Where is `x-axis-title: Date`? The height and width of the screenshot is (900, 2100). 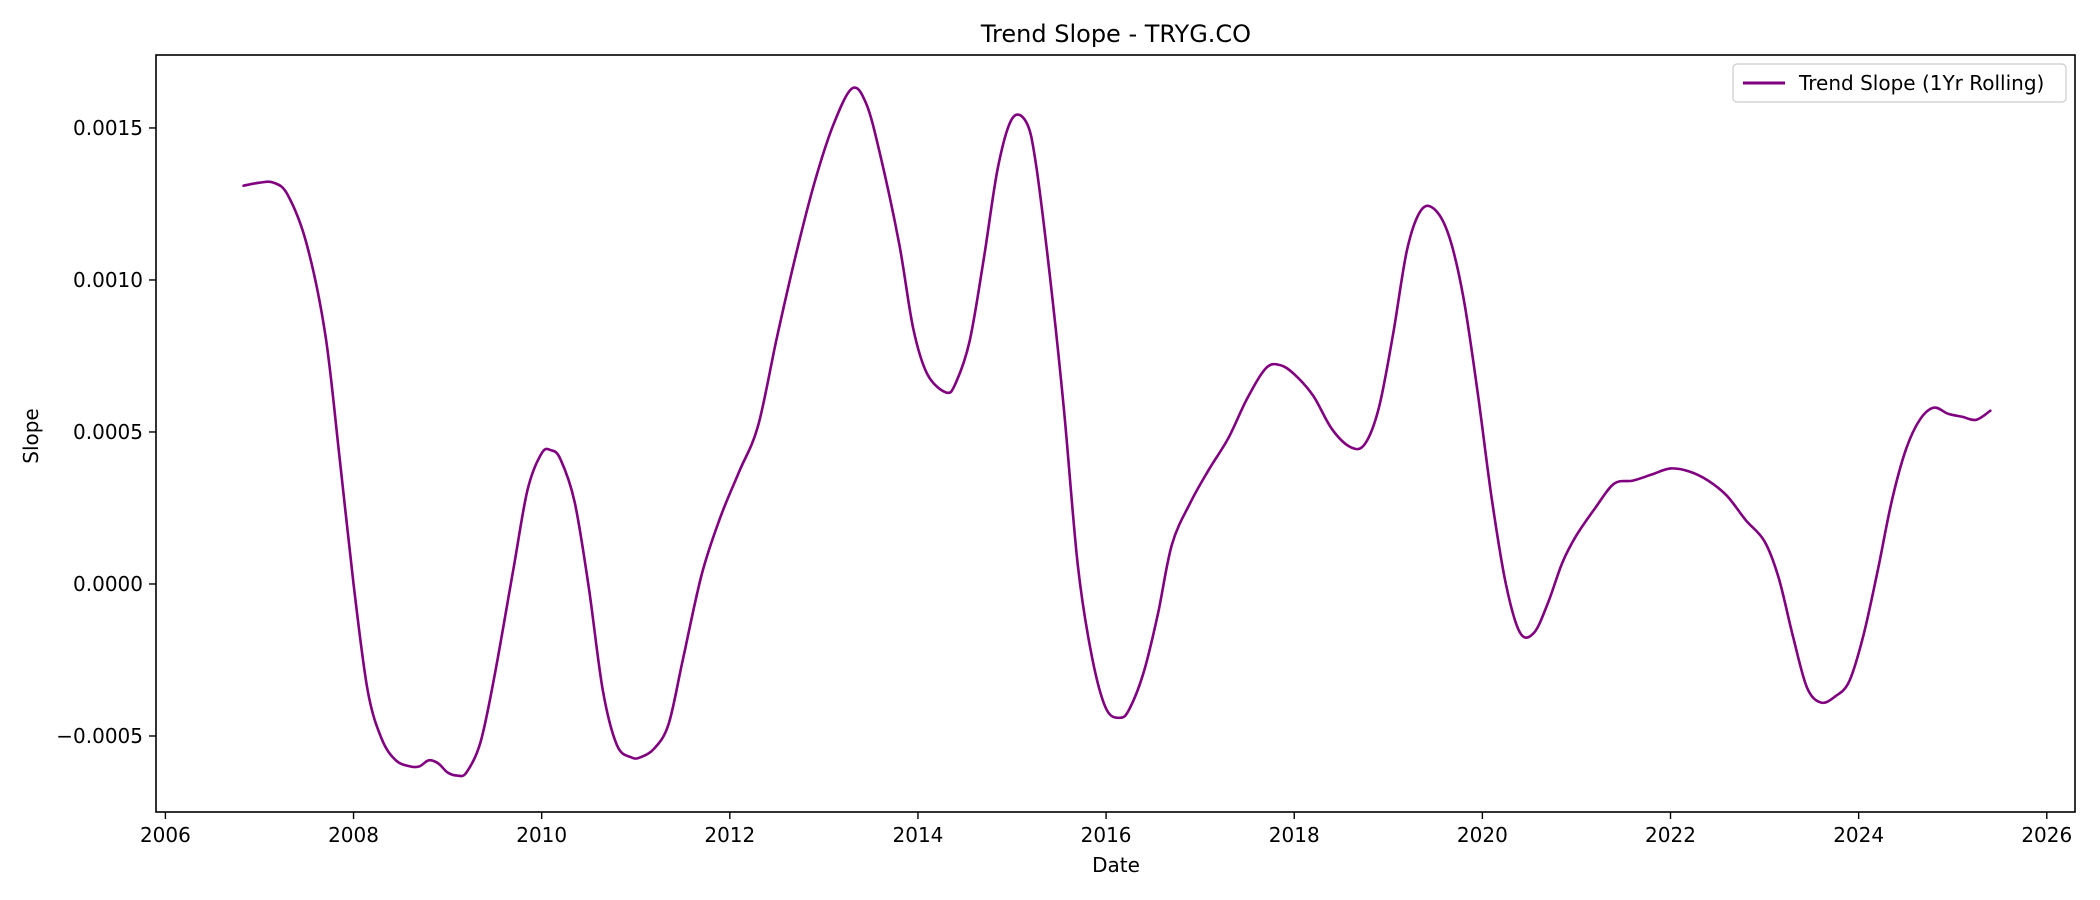 x-axis-title: Date is located at coordinates (1116, 865).